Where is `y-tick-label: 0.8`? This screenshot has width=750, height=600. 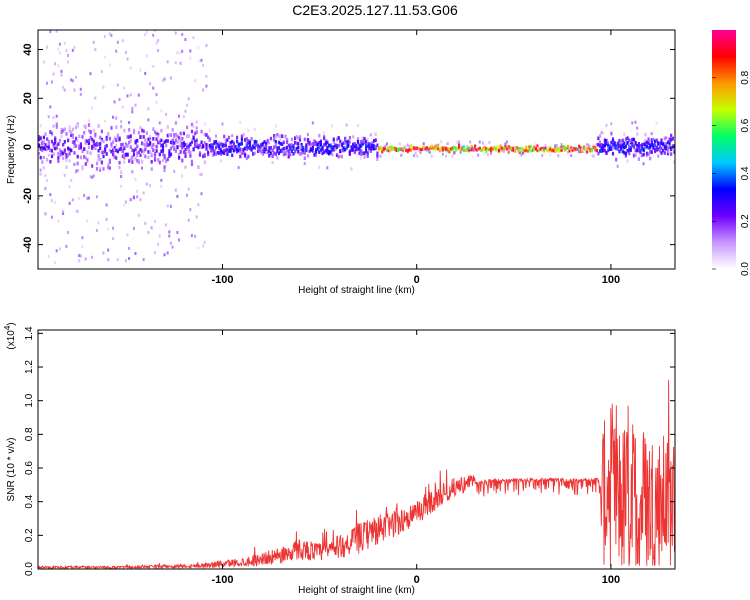
y-tick-label: 0.8 is located at coordinates (29, 434).